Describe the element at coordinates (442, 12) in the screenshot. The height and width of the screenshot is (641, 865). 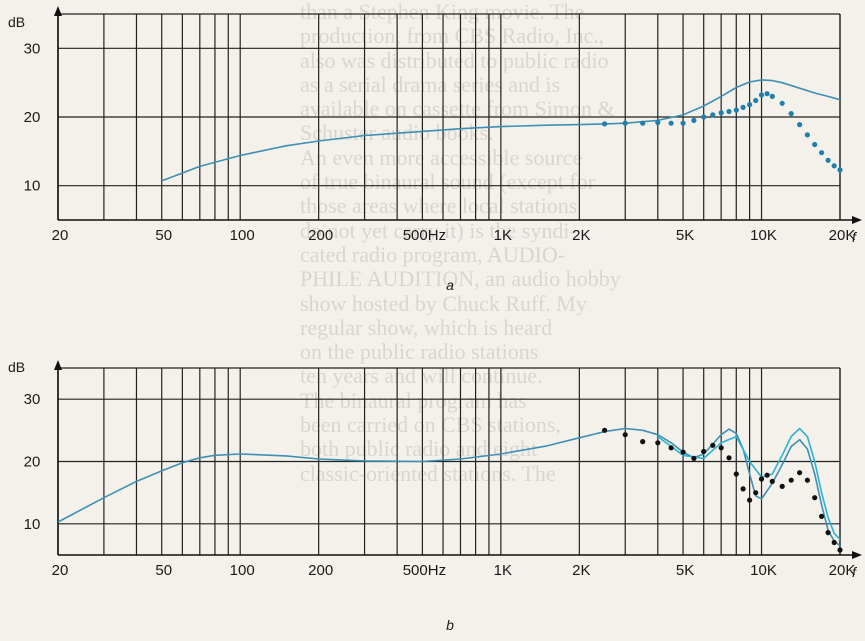
I see `background-text-line: than a Stephen King movie. The` at that location.